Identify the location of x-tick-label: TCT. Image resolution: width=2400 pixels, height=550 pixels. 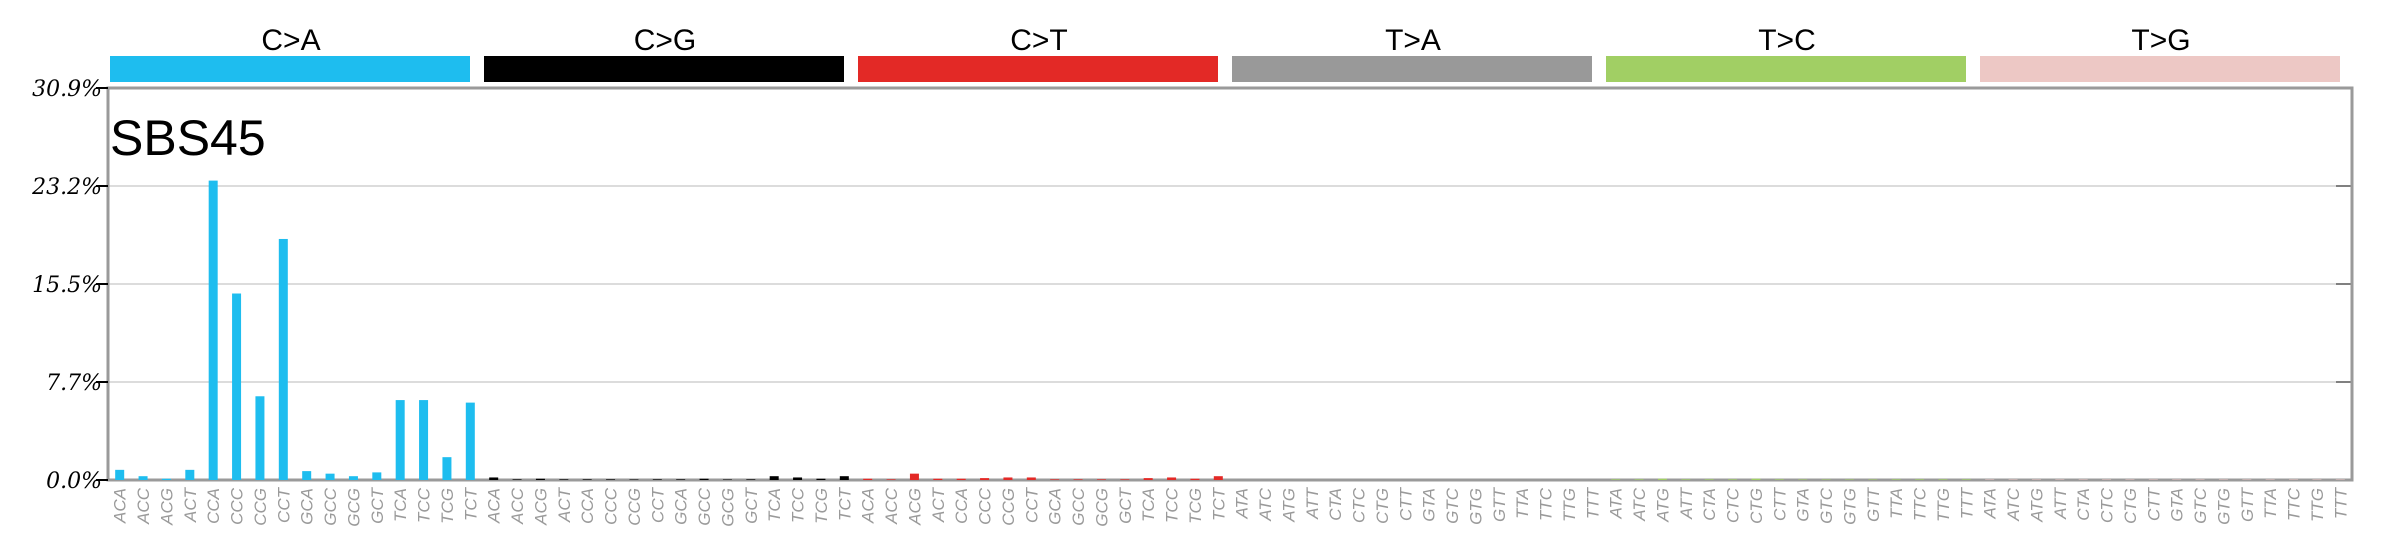
(470, 503).